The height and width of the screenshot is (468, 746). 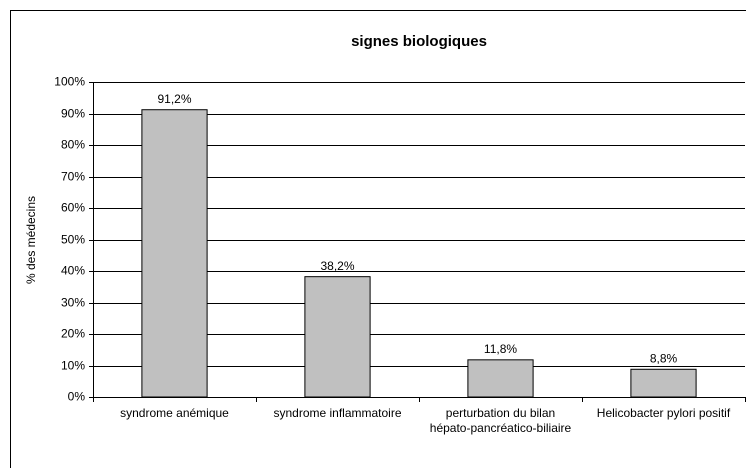 What do you see at coordinates (174, 413) in the screenshot?
I see `x-tick-label: syndrome anémique` at bounding box center [174, 413].